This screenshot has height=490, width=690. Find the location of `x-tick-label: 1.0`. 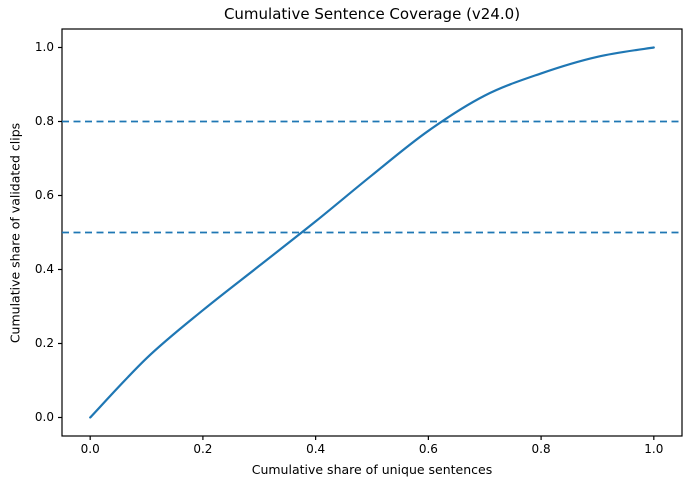

x-tick-label: 1.0 is located at coordinates (654, 449).